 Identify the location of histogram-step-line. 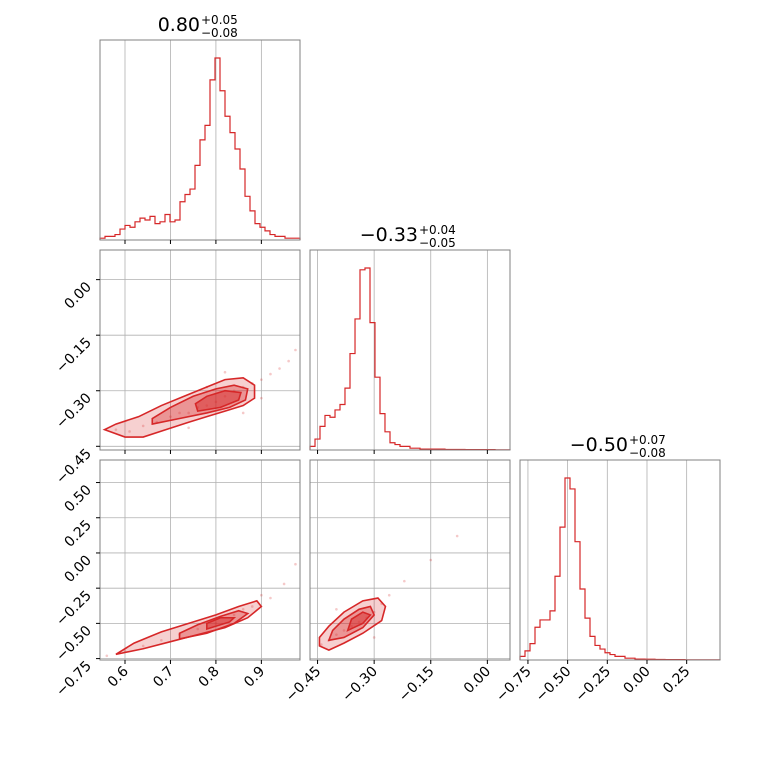
(200, 148).